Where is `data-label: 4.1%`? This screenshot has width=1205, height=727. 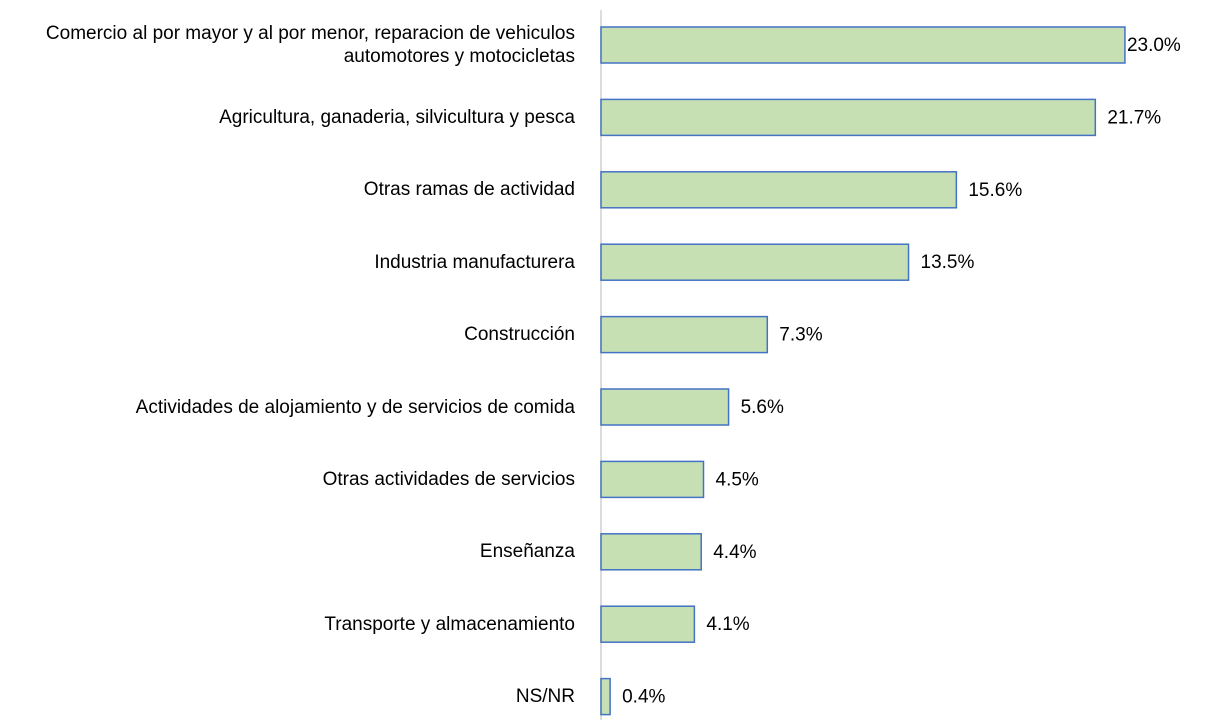
data-label: 4.1% is located at coordinates (727, 624).